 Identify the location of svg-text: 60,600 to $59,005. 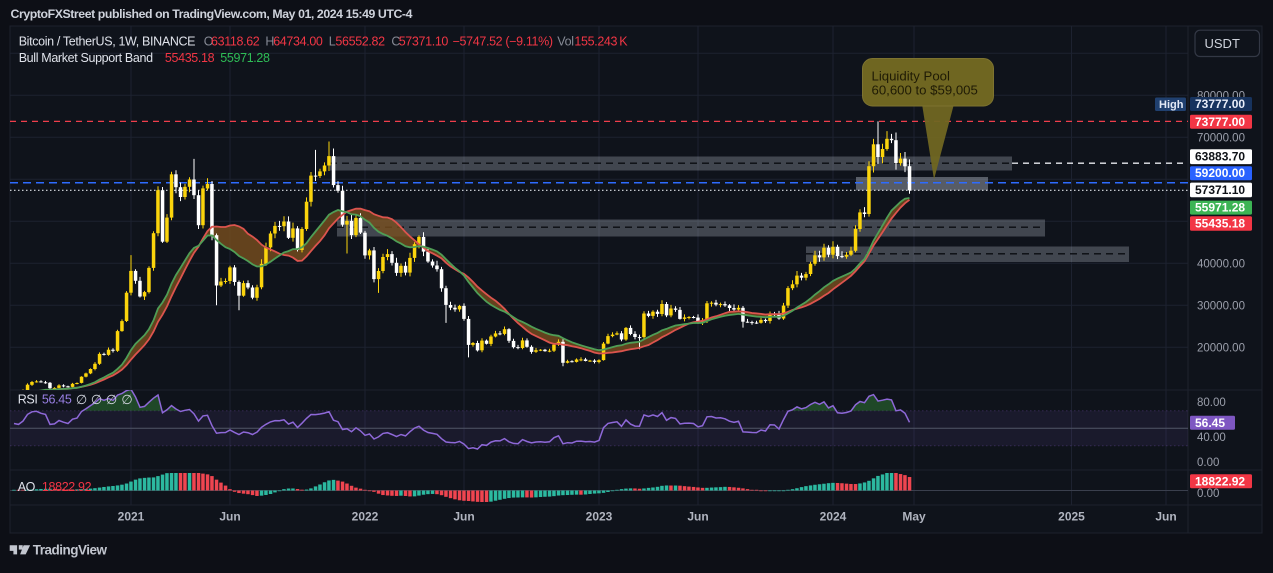
(925, 90).